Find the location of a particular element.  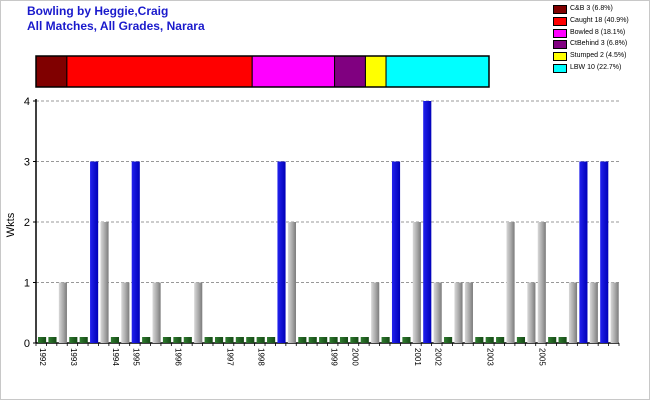

y-tick-label: 2 is located at coordinates (27, 223).